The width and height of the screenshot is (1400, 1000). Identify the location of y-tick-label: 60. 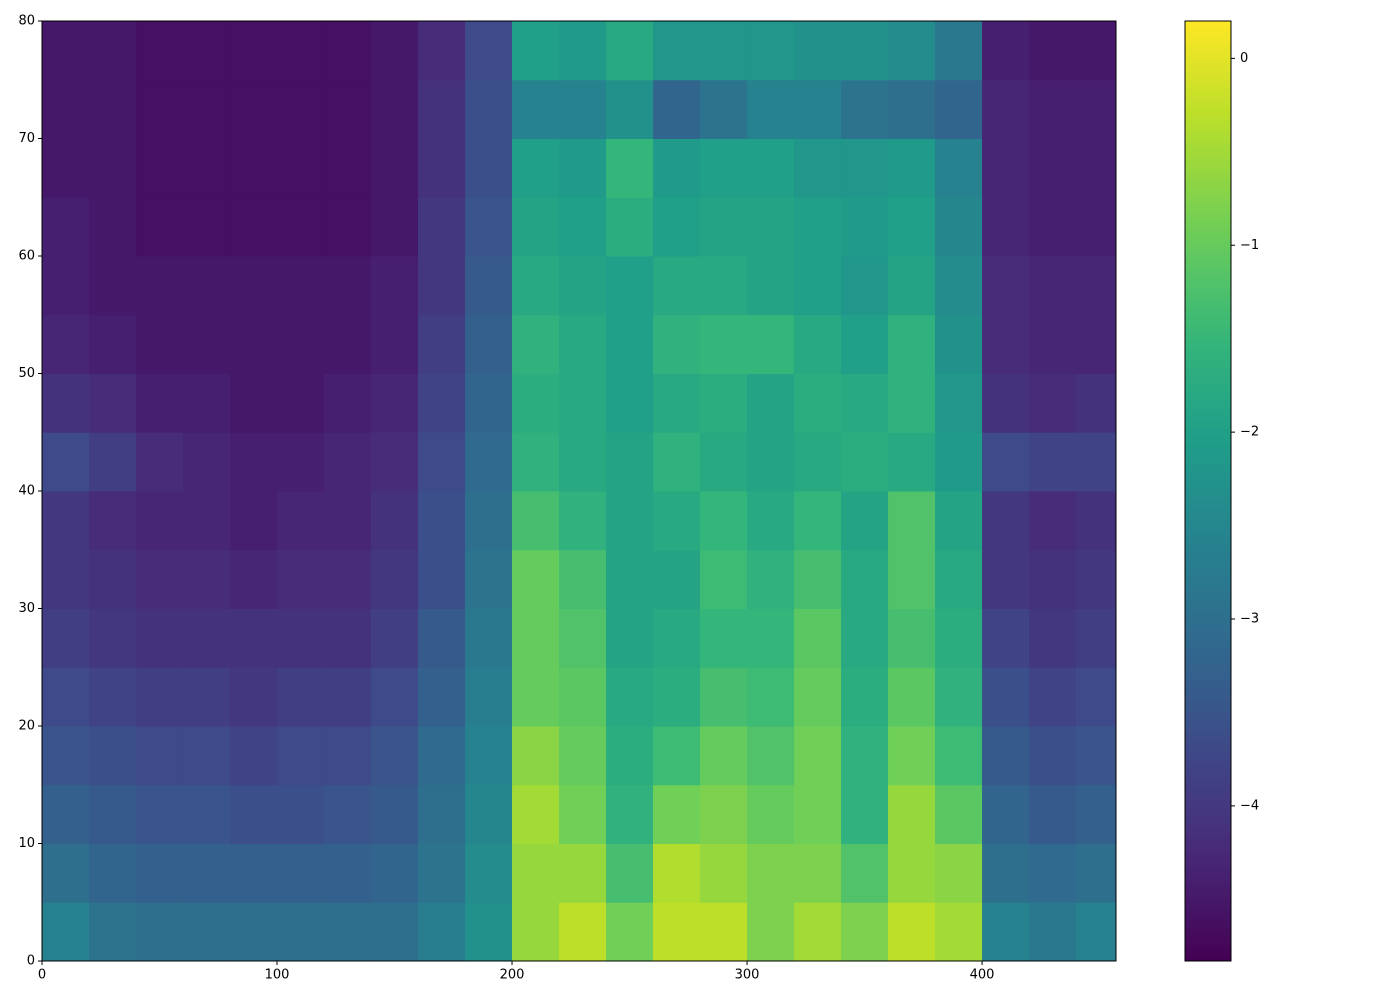
(26, 256).